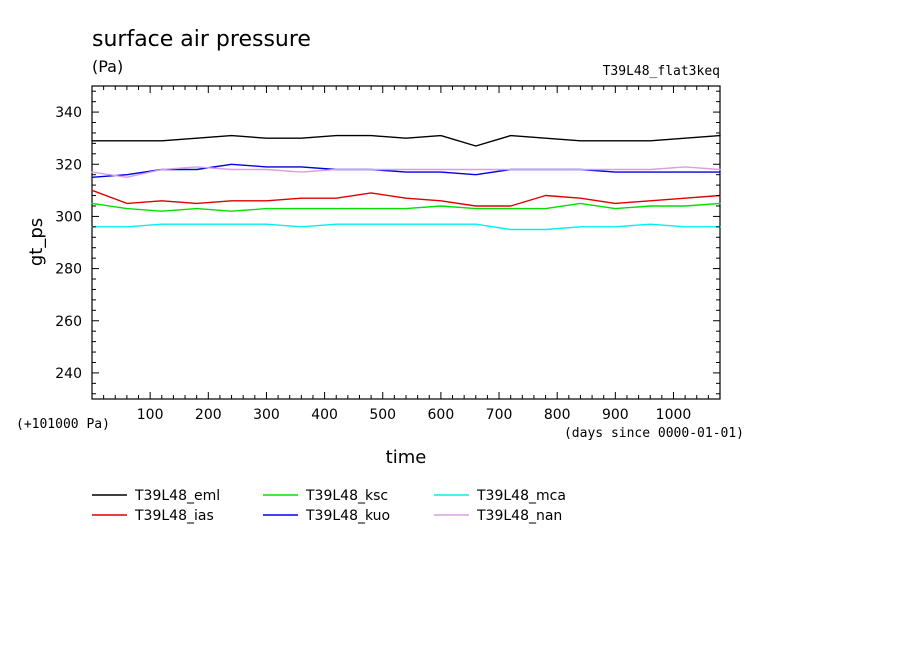 The image size is (904, 654). What do you see at coordinates (521, 496) in the screenshot?
I see `legend-label-T39L48_mca: T39L48_mca` at bounding box center [521, 496].